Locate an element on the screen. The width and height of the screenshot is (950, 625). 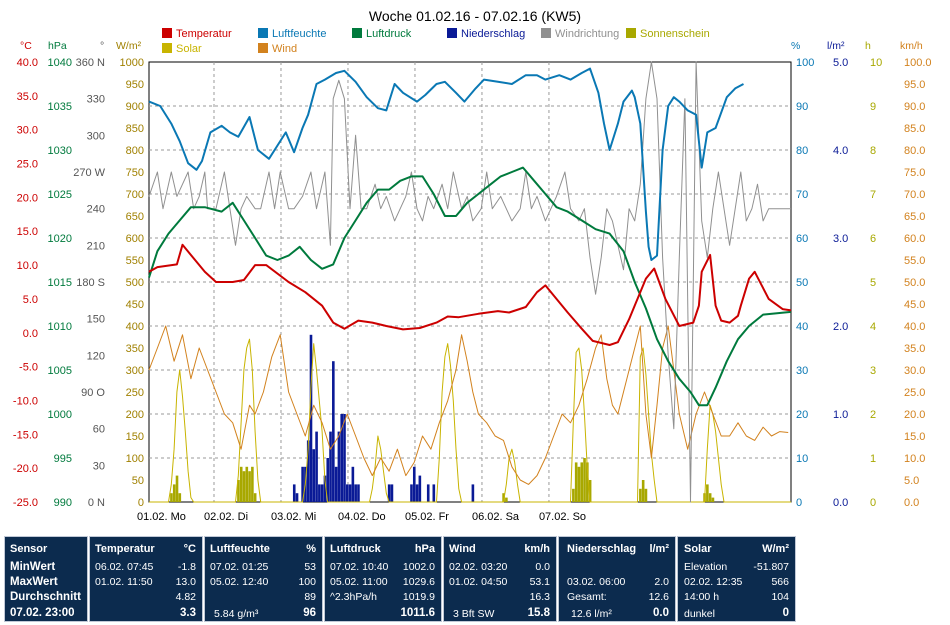
solar-tick-label: 300 is located at coordinates (135, 371).